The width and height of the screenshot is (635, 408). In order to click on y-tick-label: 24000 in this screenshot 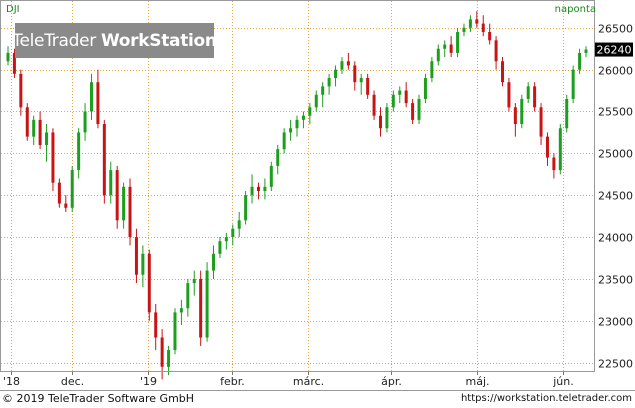, I will do `click(615, 238)`.